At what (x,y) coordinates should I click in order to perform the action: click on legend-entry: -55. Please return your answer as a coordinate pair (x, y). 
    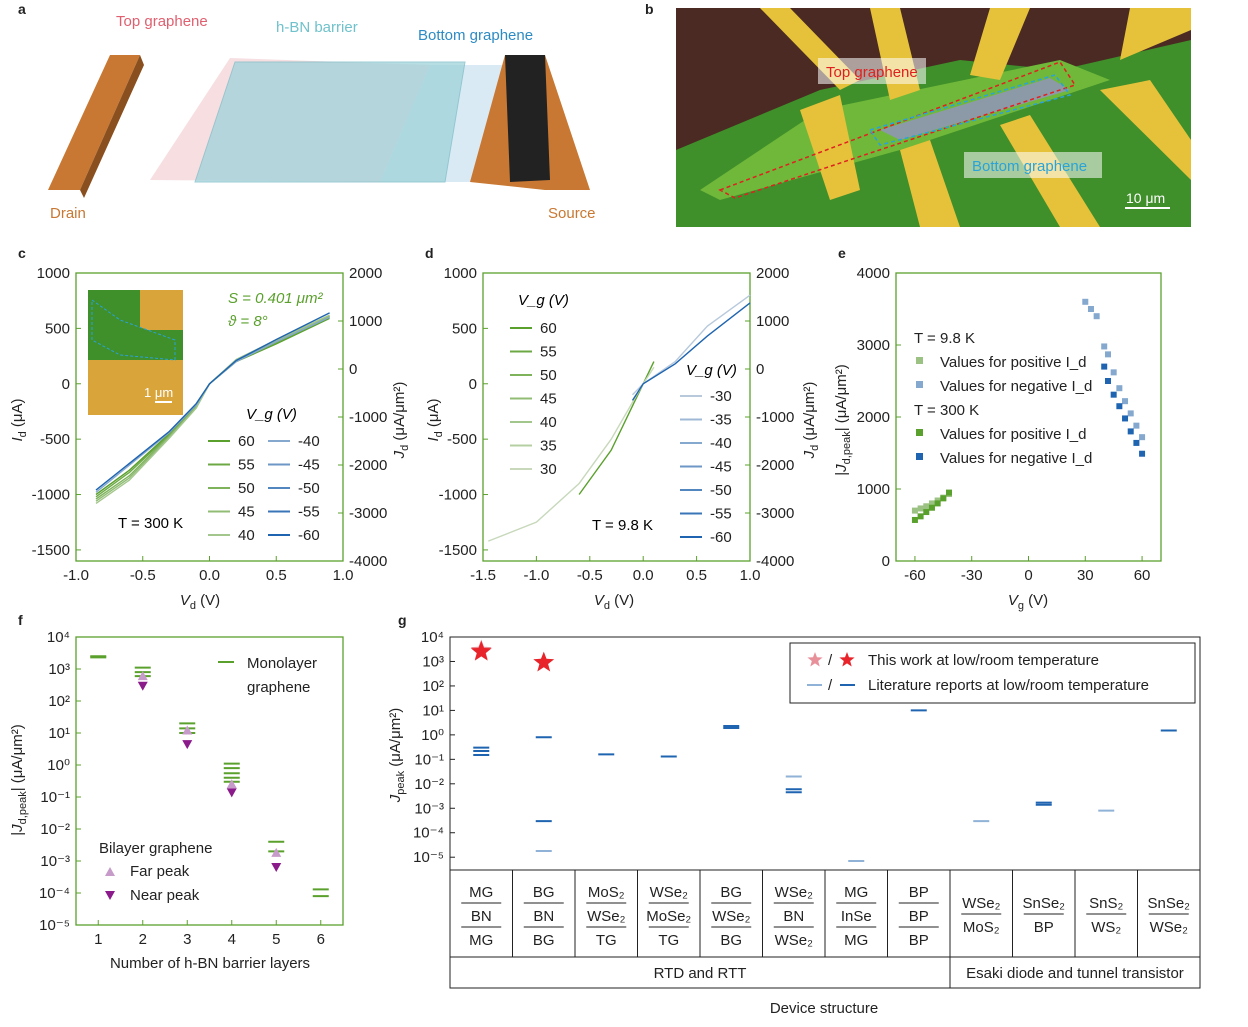
    Looking at the image, I should click on (721, 514).